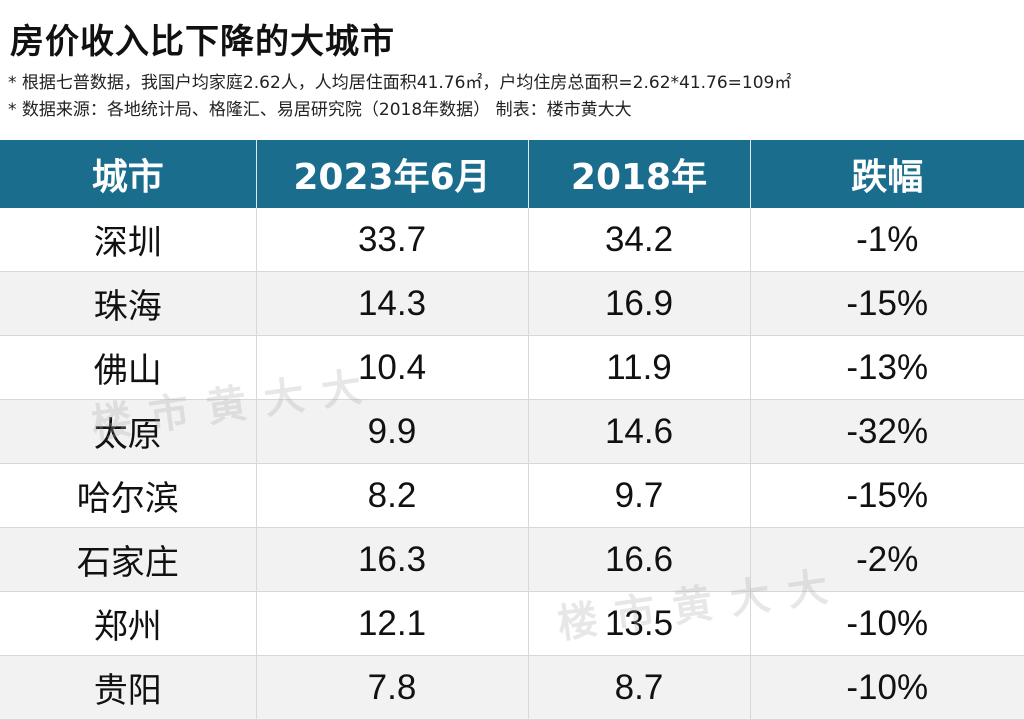 This screenshot has width=1024, height=720. What do you see at coordinates (639, 623) in the screenshot?
I see `cell-2018: 13.5` at bounding box center [639, 623].